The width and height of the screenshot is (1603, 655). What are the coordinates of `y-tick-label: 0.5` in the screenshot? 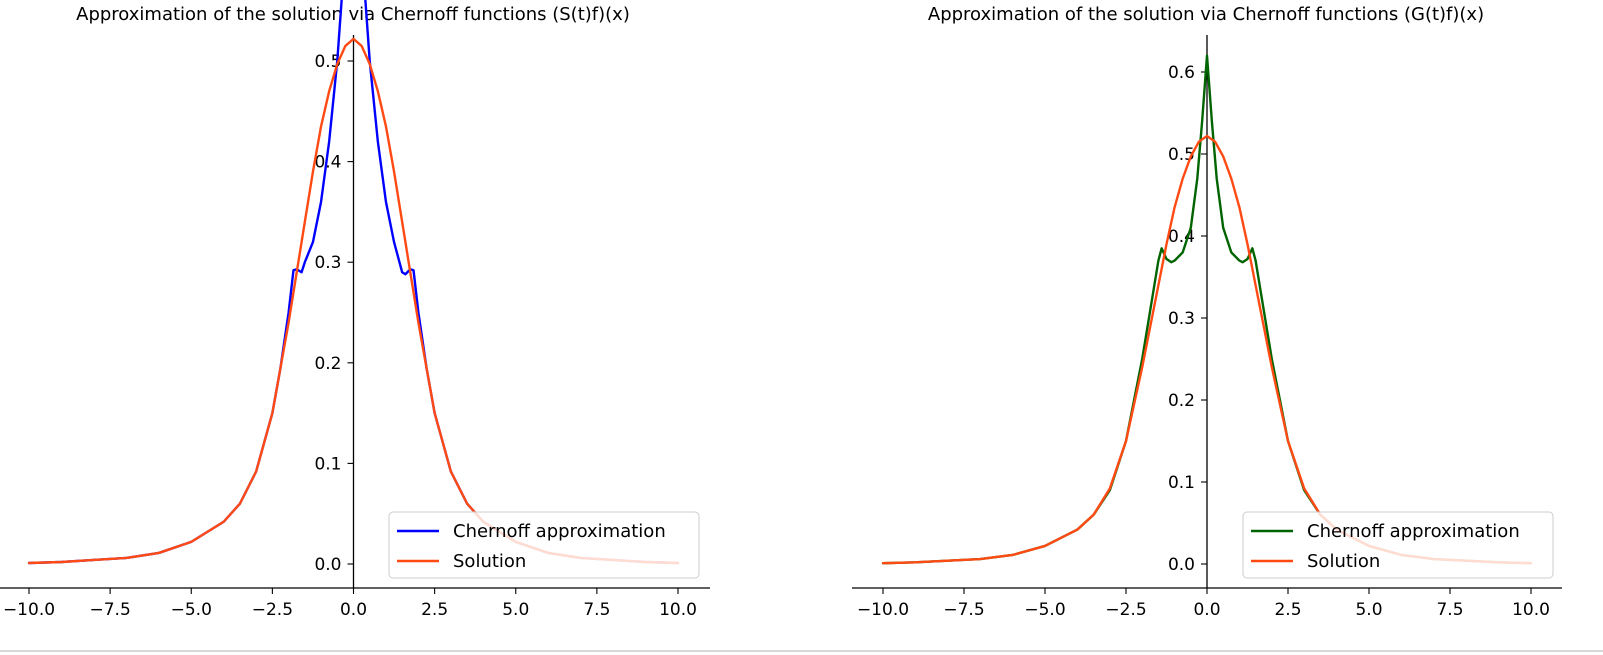 It's located at (327, 62).